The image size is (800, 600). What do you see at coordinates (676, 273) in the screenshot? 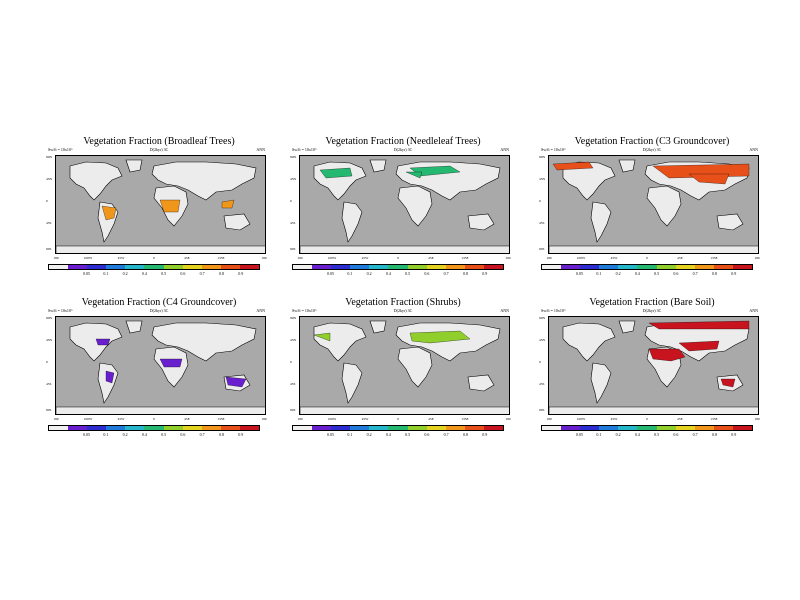
I see `colorbar-tick-label: 0.6` at bounding box center [676, 273].